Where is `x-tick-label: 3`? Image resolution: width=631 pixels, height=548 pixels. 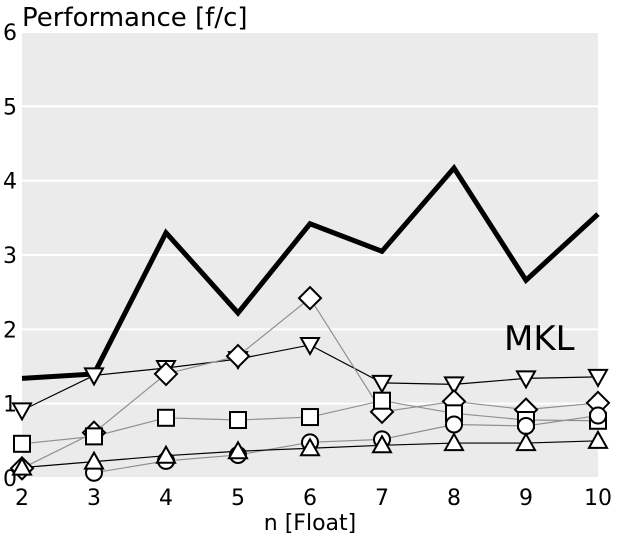 x-tick-label: 3 is located at coordinates (94, 498).